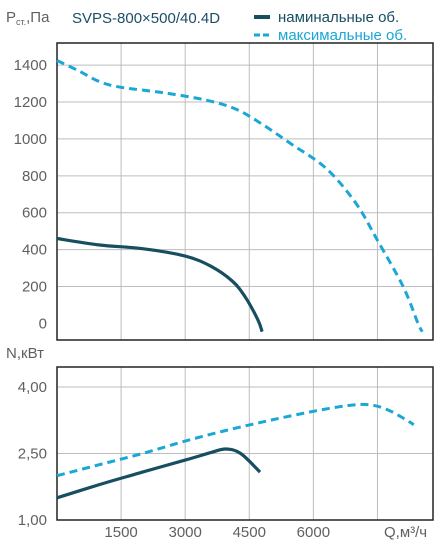 Image resolution: width=447 pixels, height=547 pixels. What do you see at coordinates (32, 453) in the screenshot?
I see `power-tick-label: 2,50` at bounding box center [32, 453].